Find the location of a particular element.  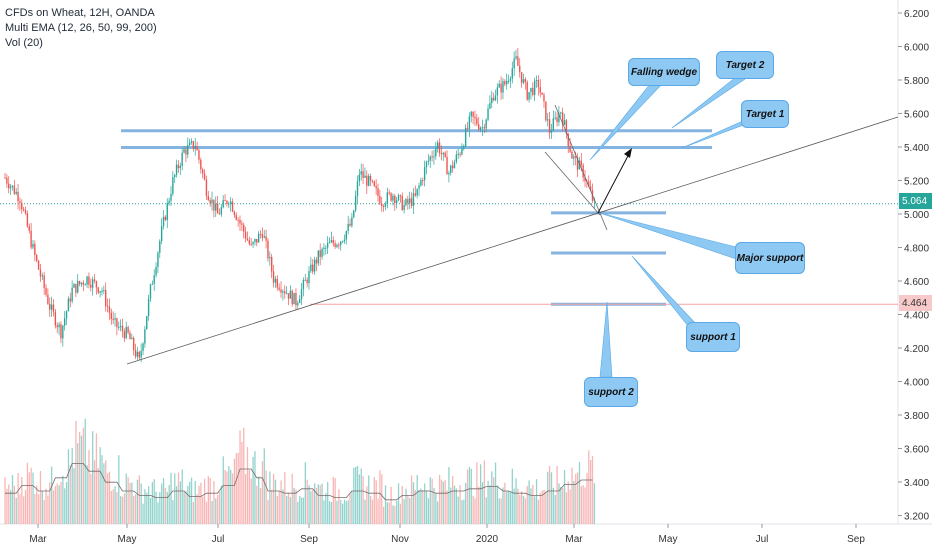

ema-indicator-label: Multi EMA (12, 26, 50, 99, 200) is located at coordinates (81, 28).